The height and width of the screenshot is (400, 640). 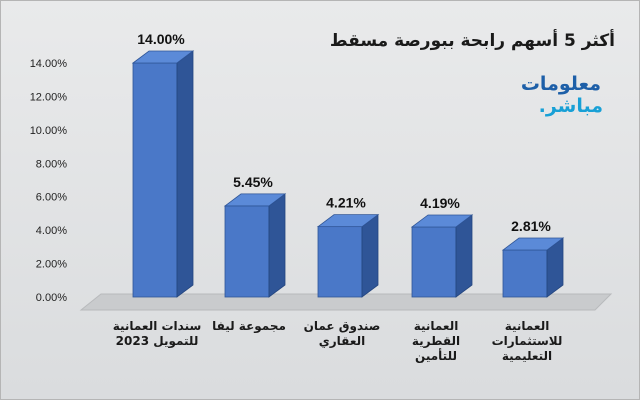 What do you see at coordinates (531, 226) in the screenshot?
I see `data-label: 2.81%` at bounding box center [531, 226].